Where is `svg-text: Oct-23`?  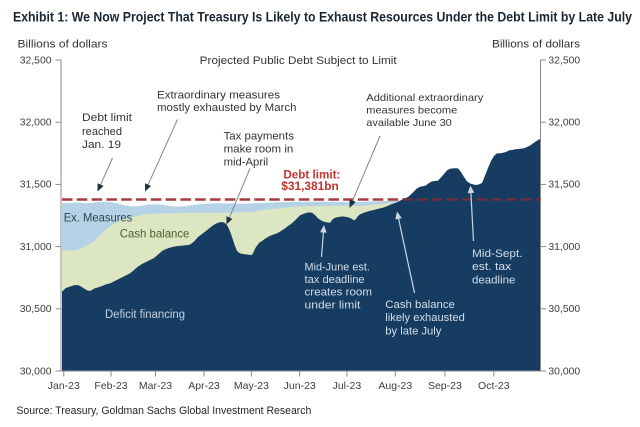 svg-text: Oct-23 is located at coordinates (494, 386).